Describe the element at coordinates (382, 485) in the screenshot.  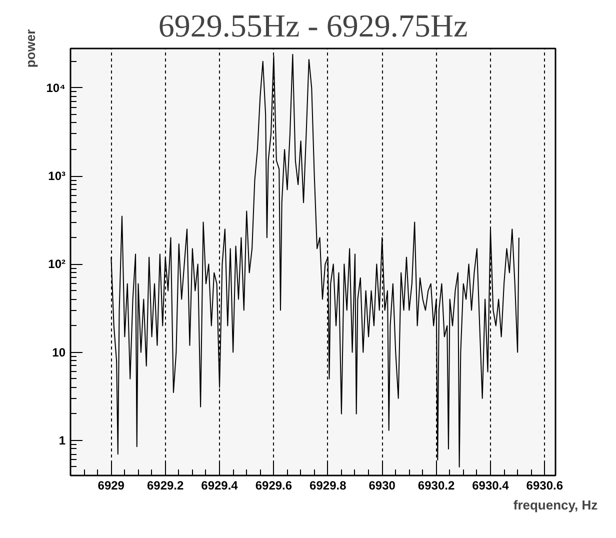
I see `x-tick-label: 6930` at that location.